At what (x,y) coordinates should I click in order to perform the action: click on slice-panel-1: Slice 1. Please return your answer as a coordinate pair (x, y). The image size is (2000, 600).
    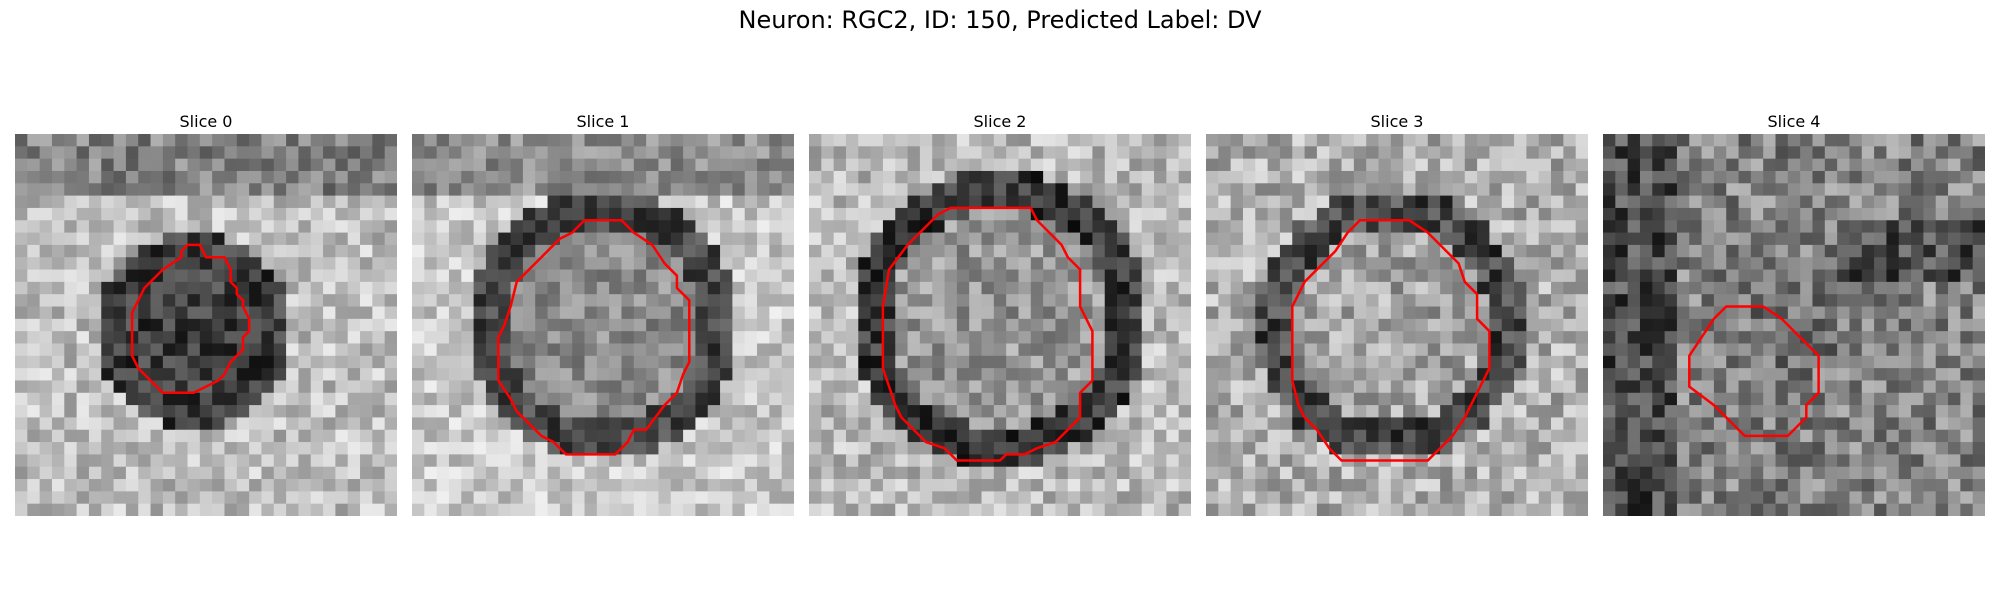
    Looking at the image, I should click on (603, 313).